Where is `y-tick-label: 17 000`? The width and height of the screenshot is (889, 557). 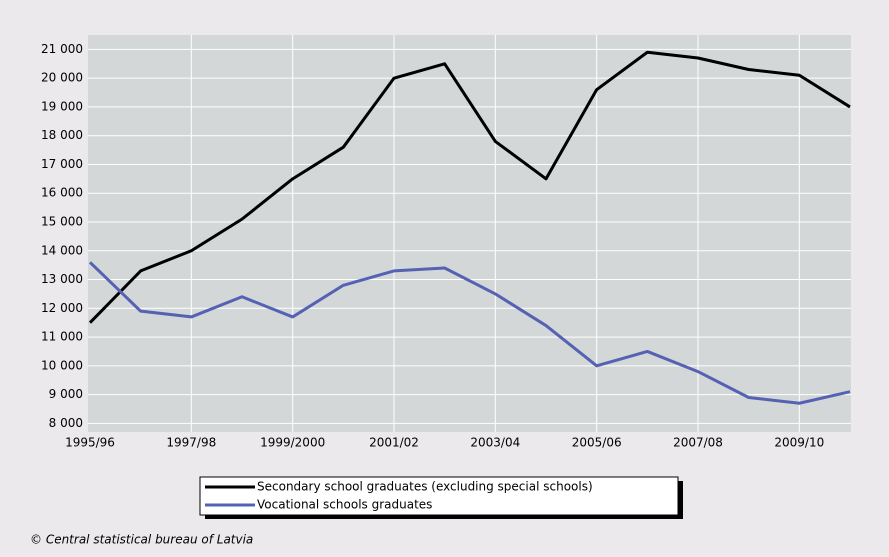
y-tick-label: 17 000 is located at coordinates (62, 164).